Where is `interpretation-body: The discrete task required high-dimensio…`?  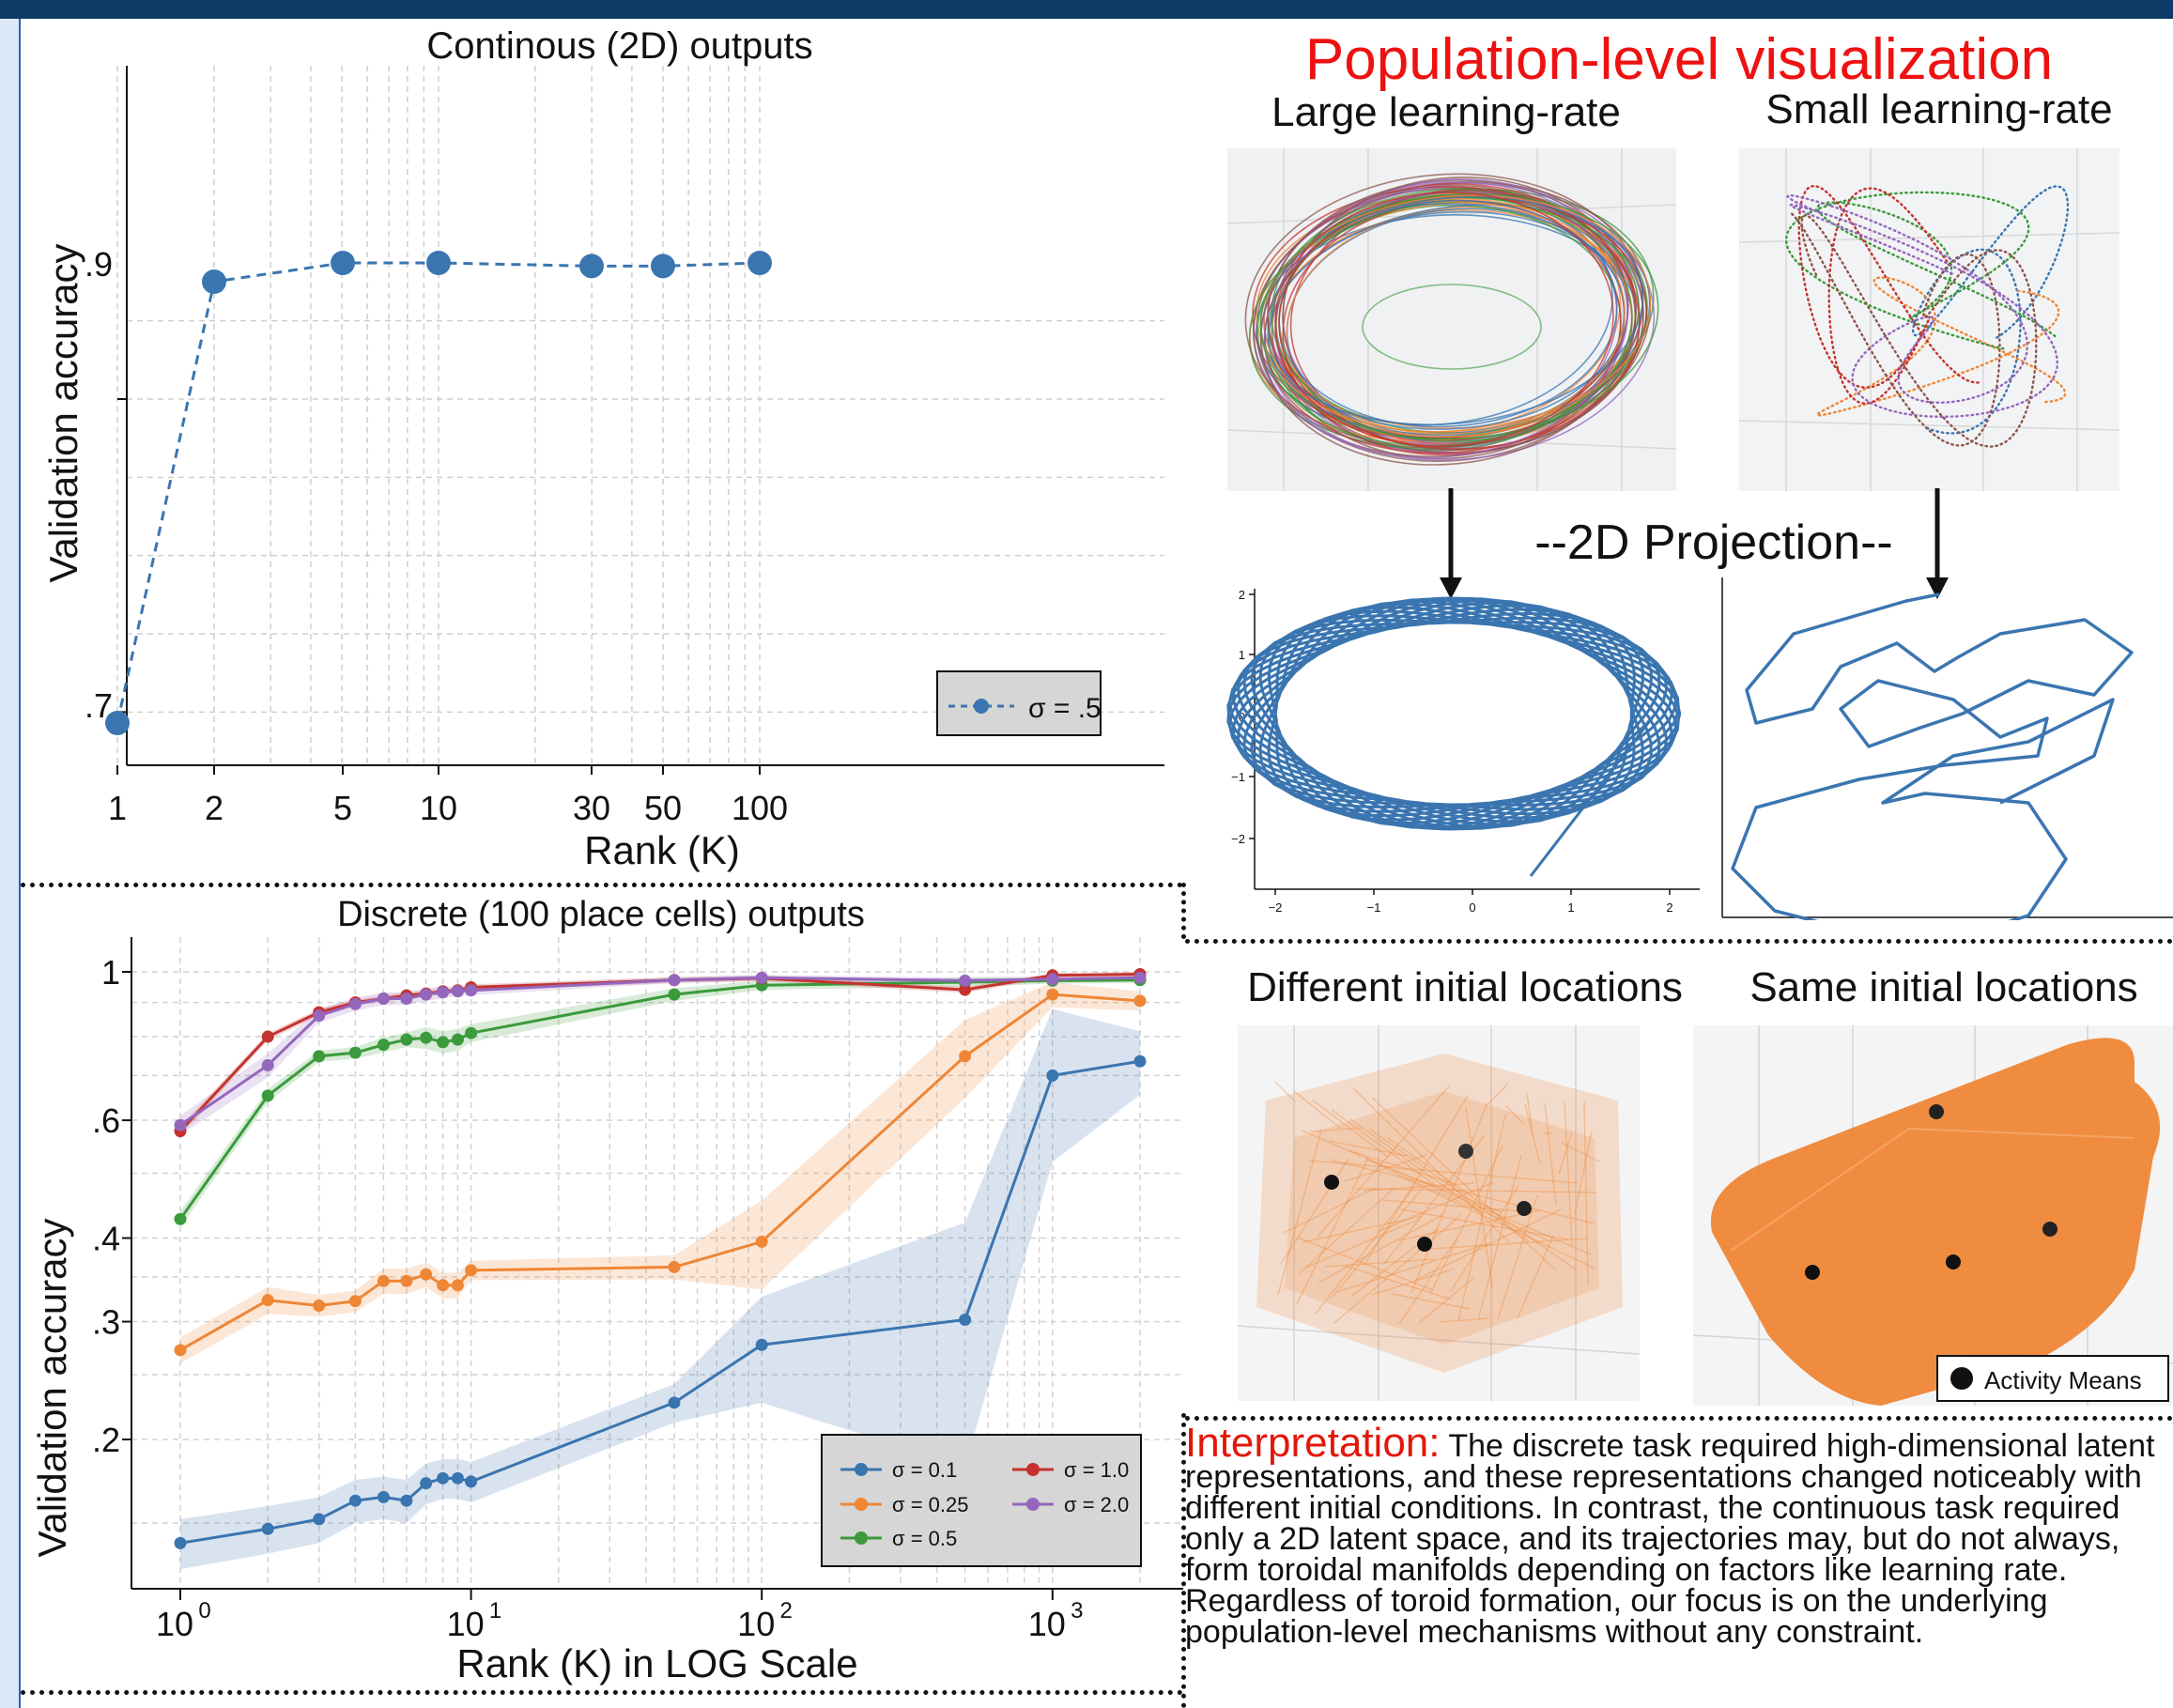
interpretation-body: The discrete task required high-dimensio… is located at coordinates (1670, 1539).